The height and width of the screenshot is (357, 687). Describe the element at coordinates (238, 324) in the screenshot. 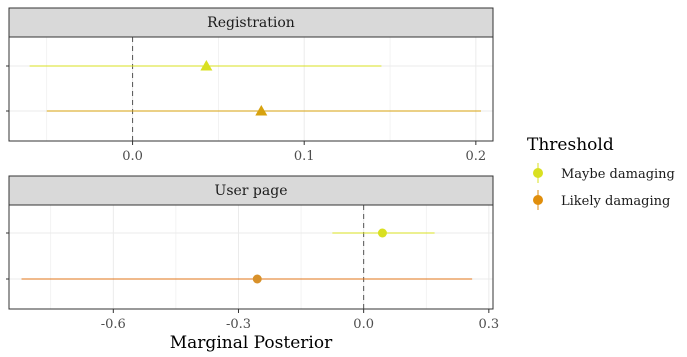

I see `x-tick-label: -0.3` at that location.